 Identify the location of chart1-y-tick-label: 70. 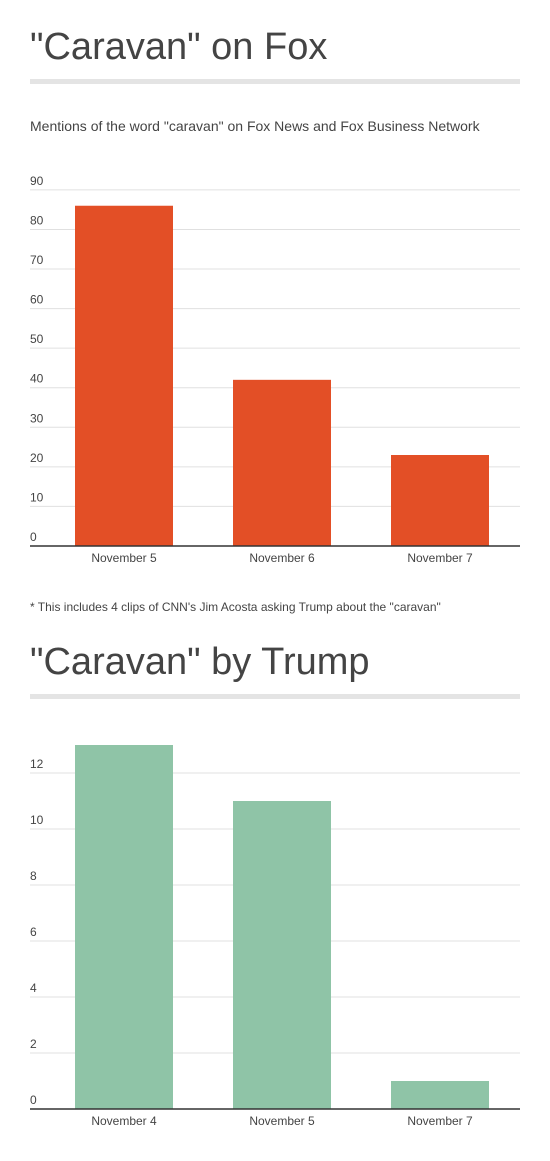
(37, 260).